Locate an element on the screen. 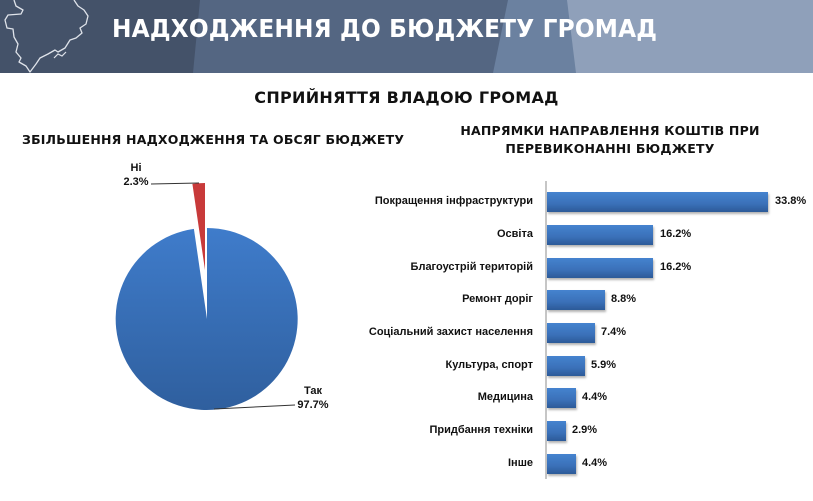 This screenshot has width=813, height=501. pie-label-yes-name: Так is located at coordinates (313, 391).